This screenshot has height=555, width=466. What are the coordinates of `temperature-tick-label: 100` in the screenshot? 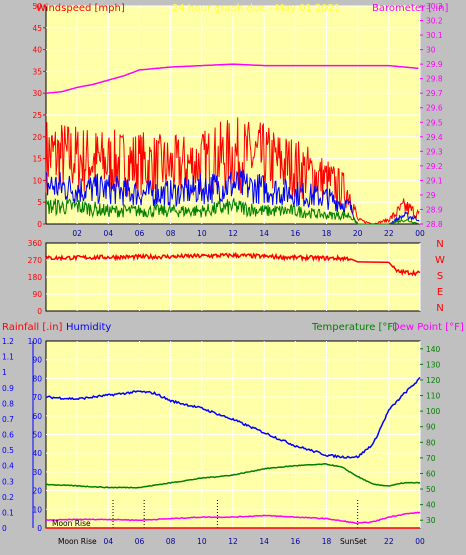 It's located at (433, 411).